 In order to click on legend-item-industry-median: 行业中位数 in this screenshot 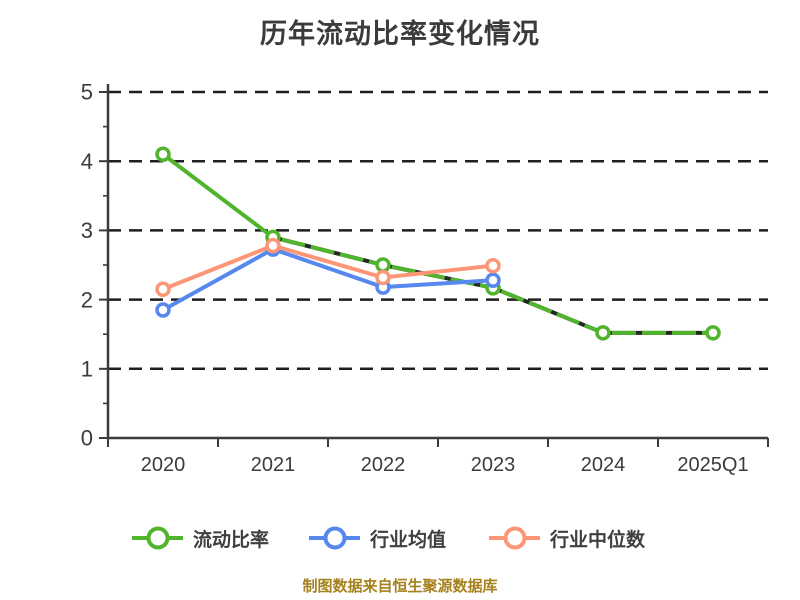, I will do `click(567, 538)`.